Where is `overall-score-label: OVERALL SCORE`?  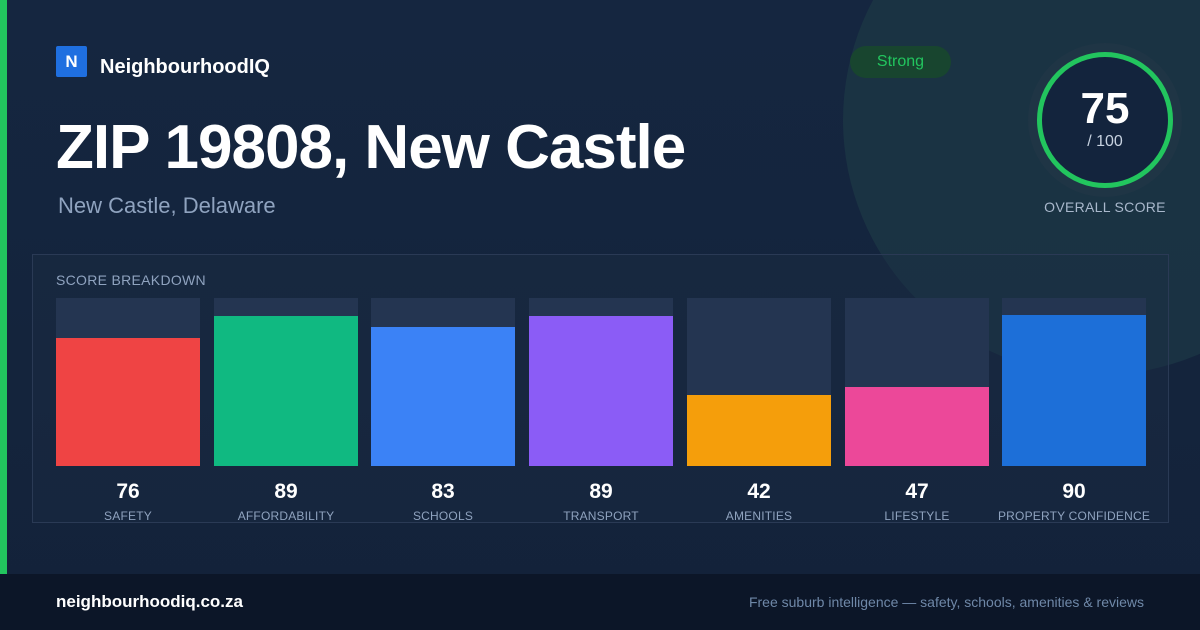 overall-score-label: OVERALL SCORE is located at coordinates (1105, 207).